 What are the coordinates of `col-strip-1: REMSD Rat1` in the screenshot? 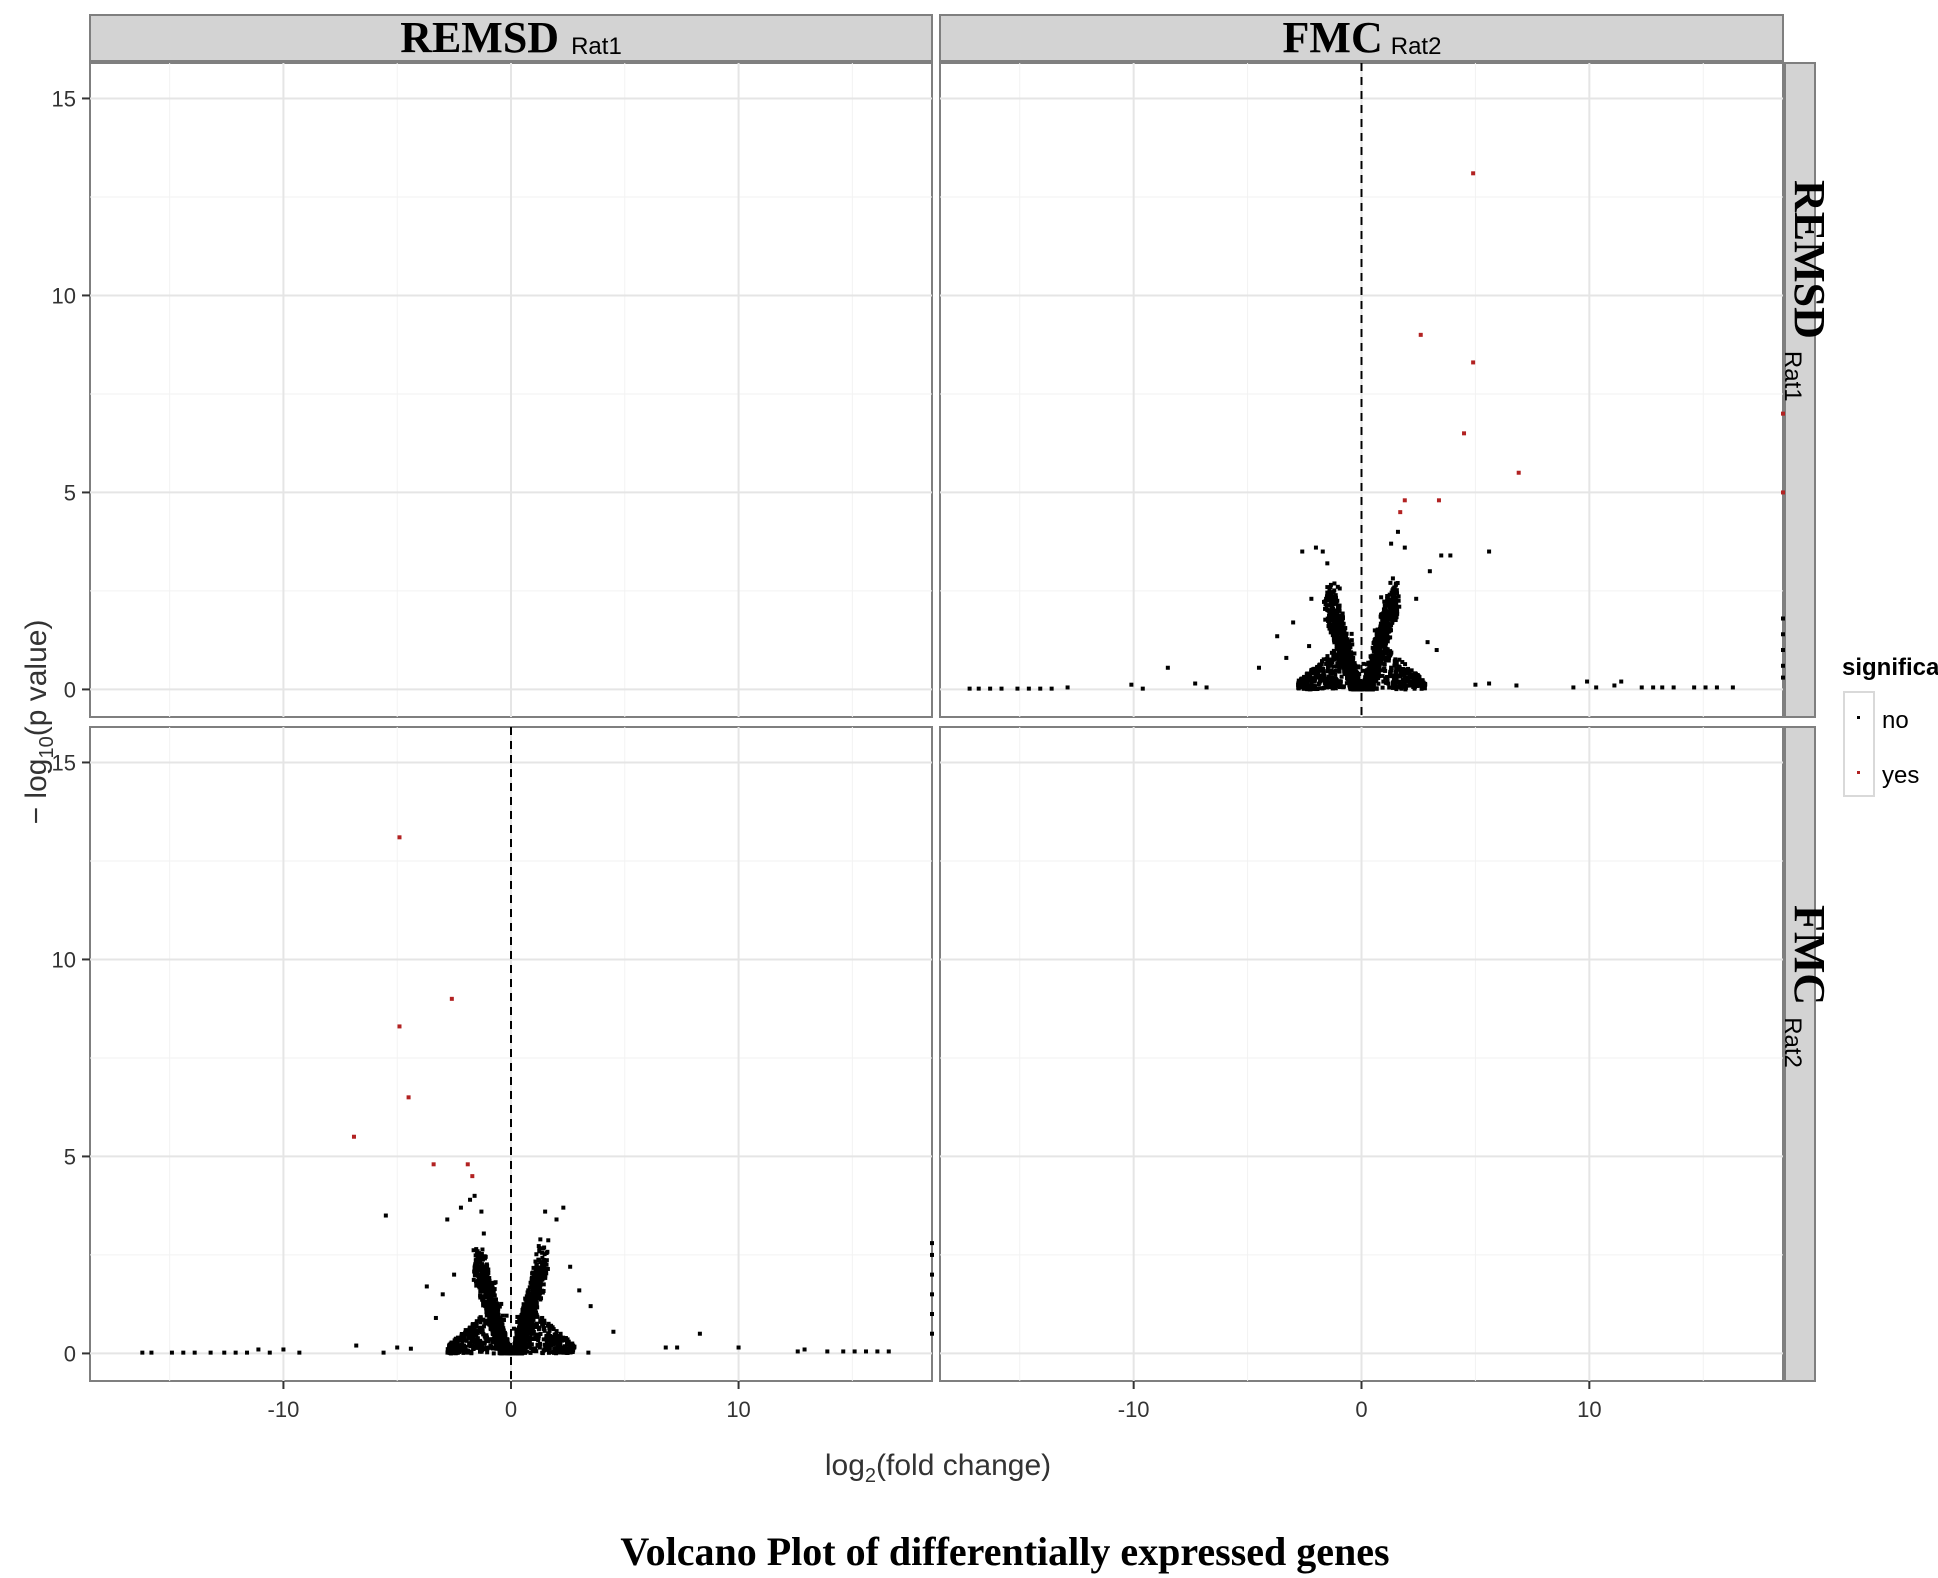 It's located at (511, 37).